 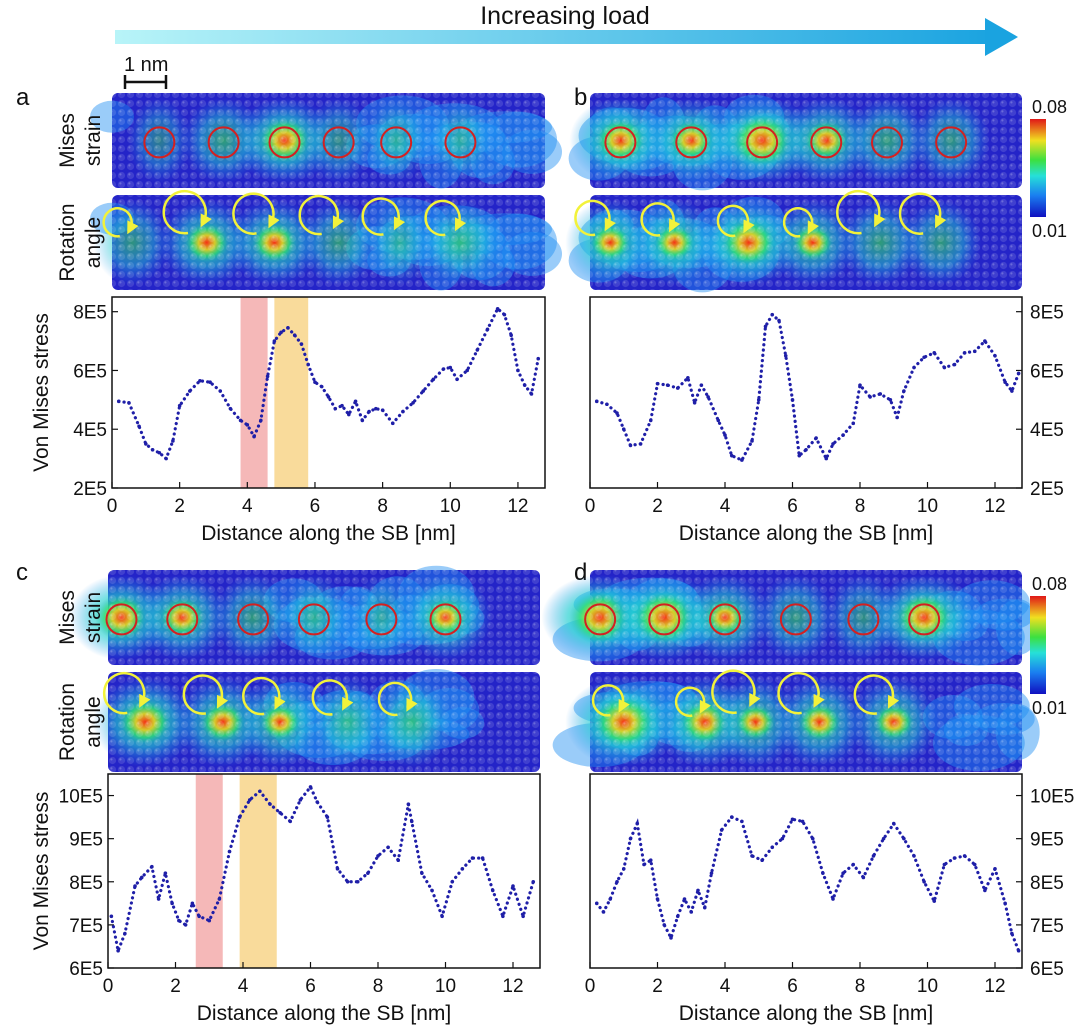 I want to click on highlight-band-orange, so click(x=291, y=392).